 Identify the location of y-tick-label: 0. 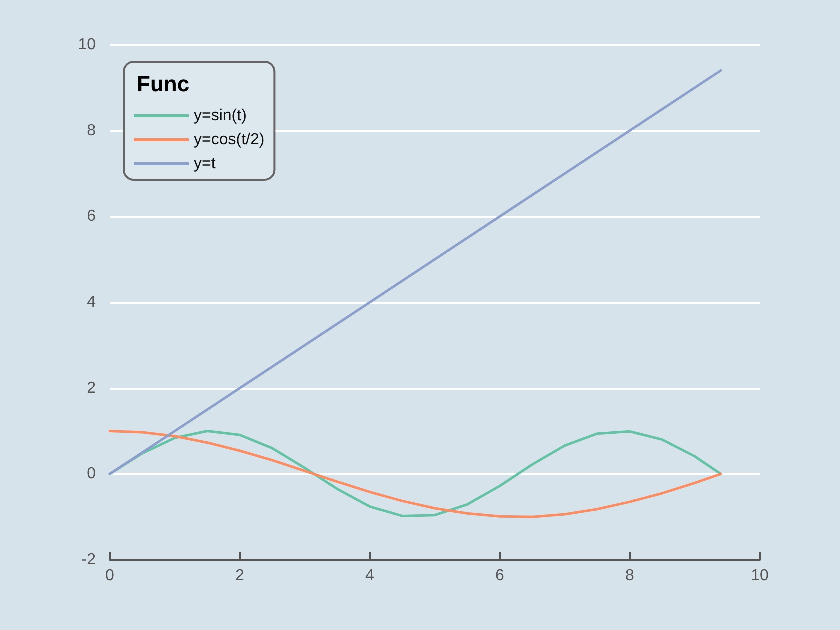
(91, 474).